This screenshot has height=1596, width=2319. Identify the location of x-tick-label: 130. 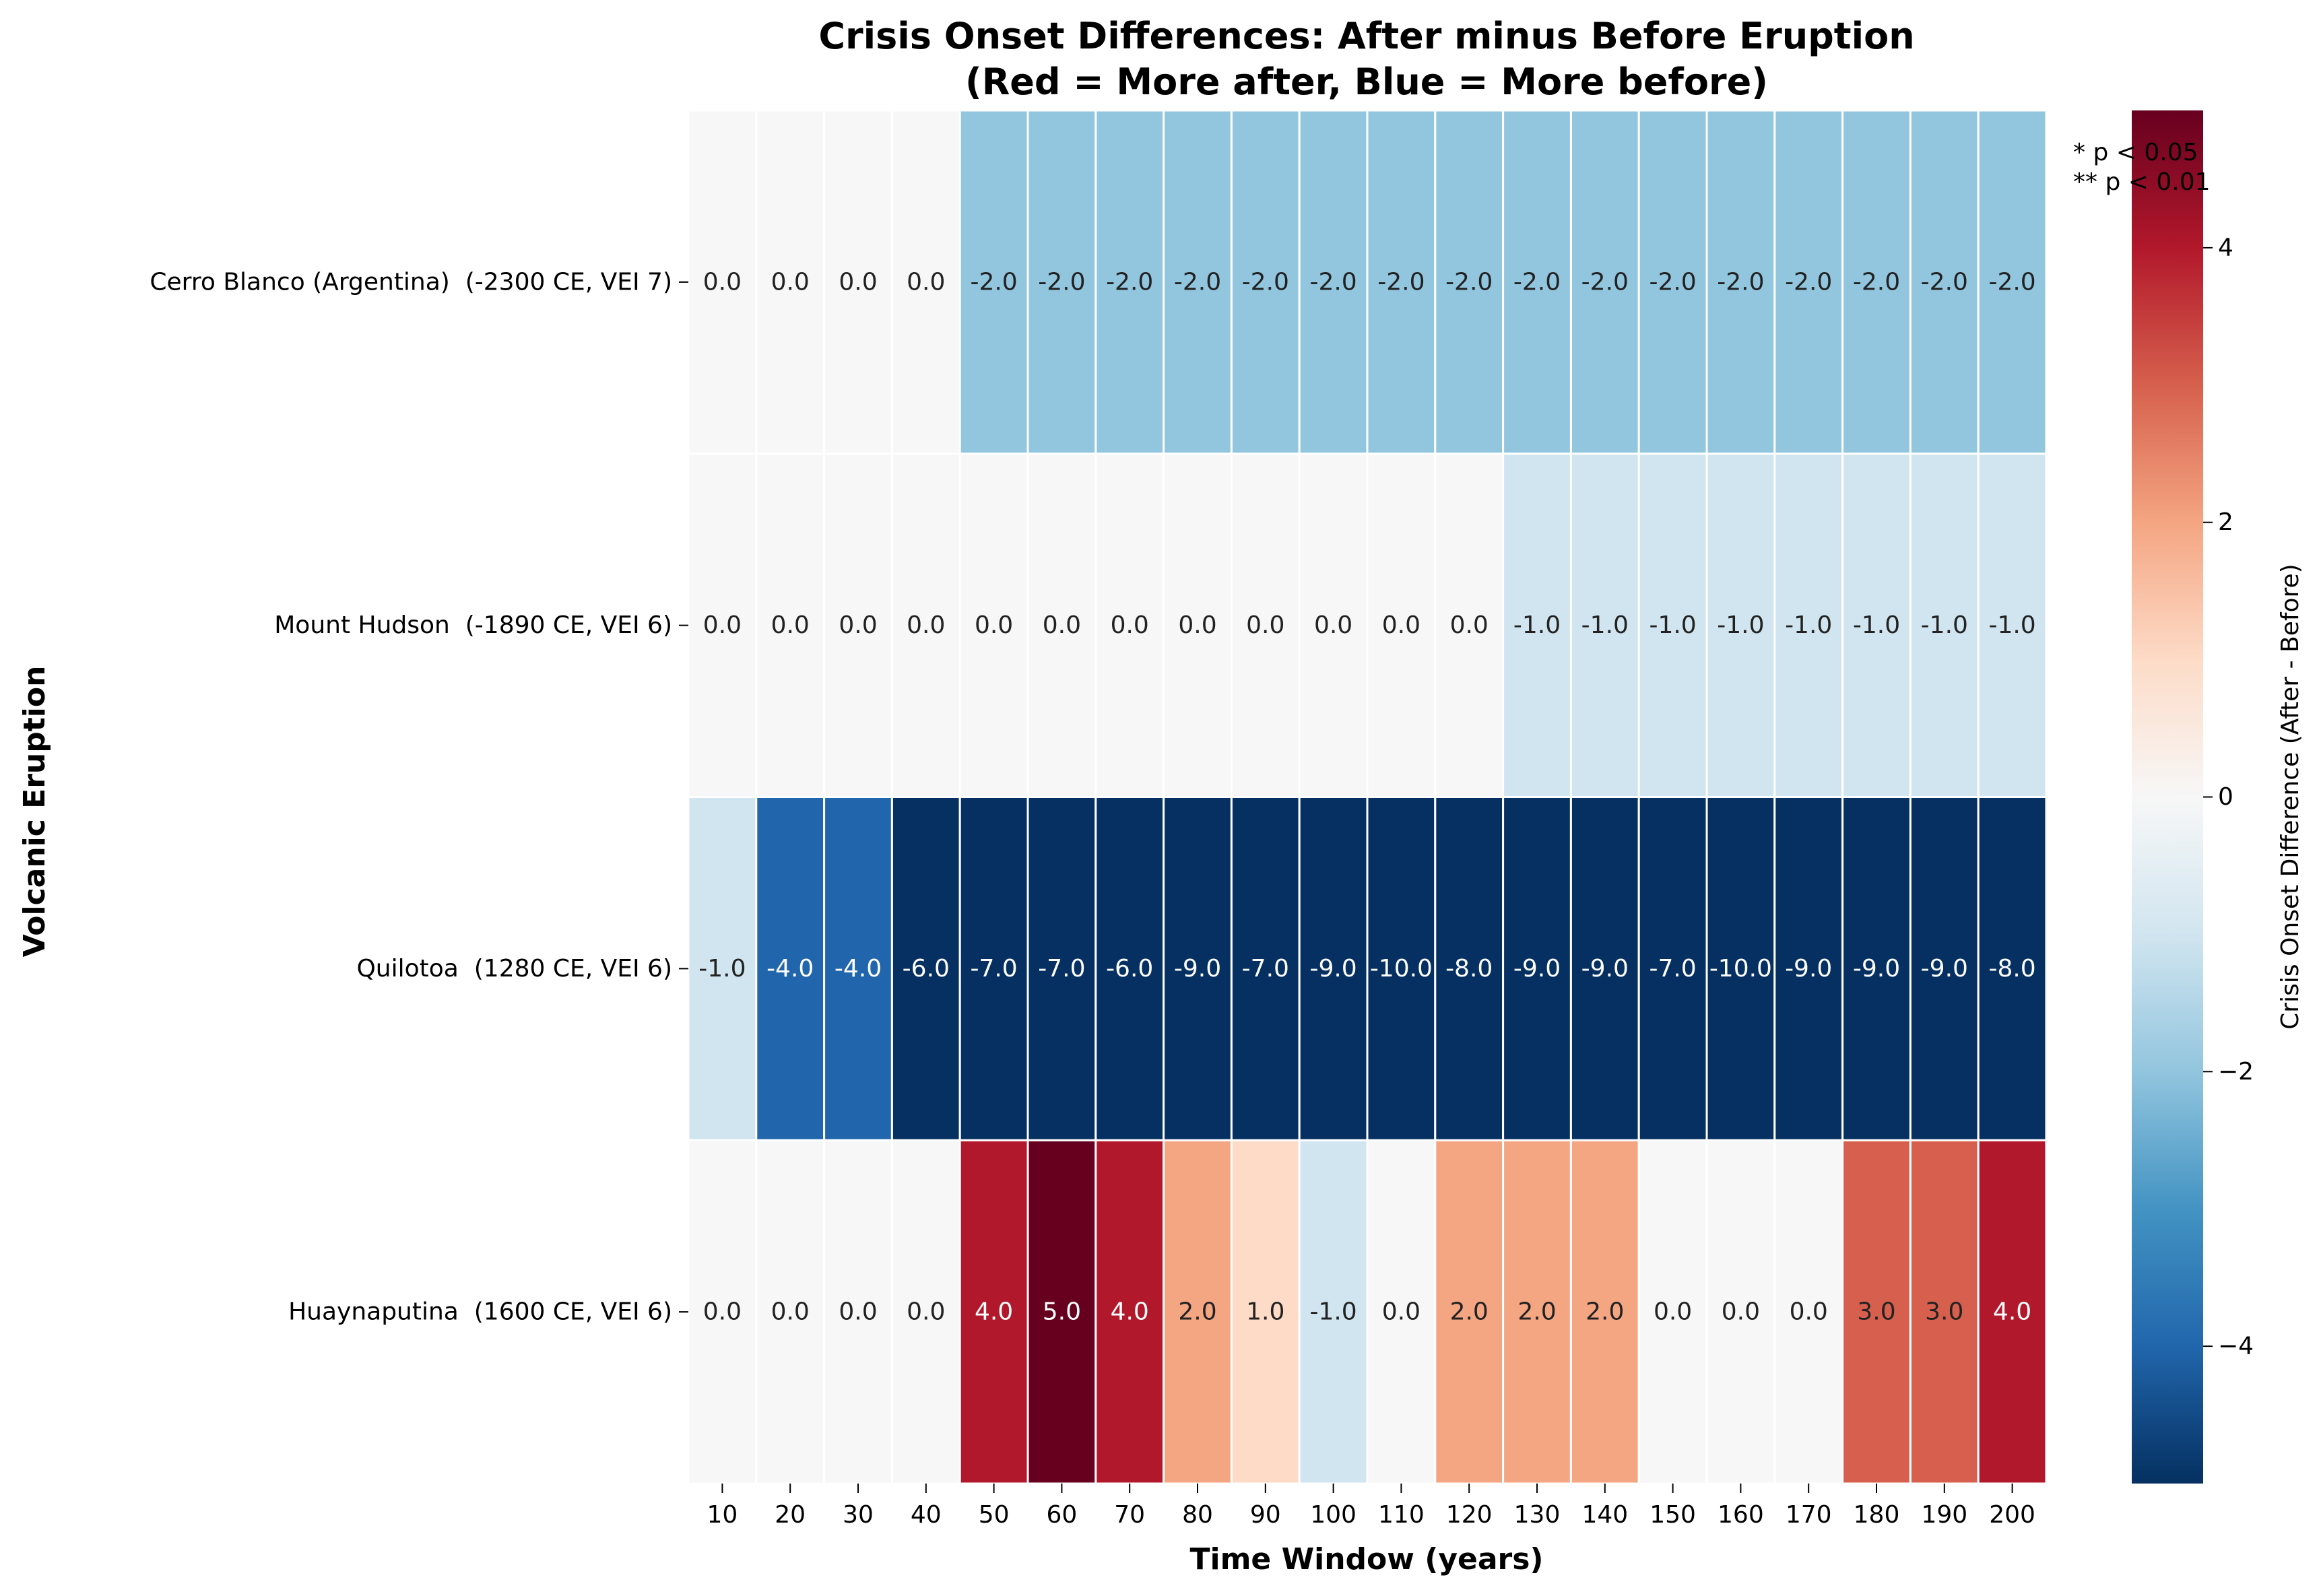
(1537, 1515).